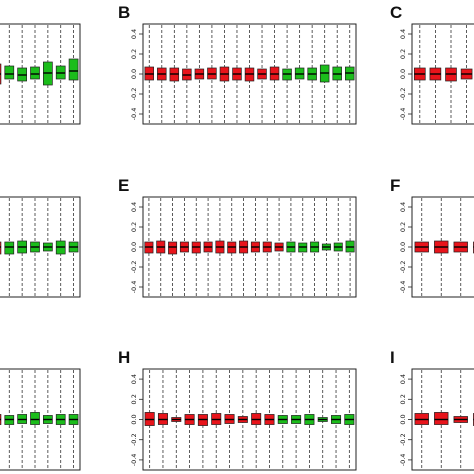  Describe the element at coordinates (396, 12) in the screenshot. I see `panel-letter-3: C` at that location.